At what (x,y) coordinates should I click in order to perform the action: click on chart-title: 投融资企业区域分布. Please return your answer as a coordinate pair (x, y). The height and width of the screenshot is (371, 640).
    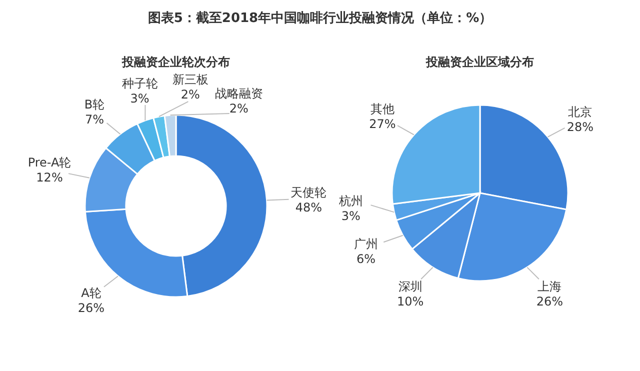
    Looking at the image, I should click on (479, 62).